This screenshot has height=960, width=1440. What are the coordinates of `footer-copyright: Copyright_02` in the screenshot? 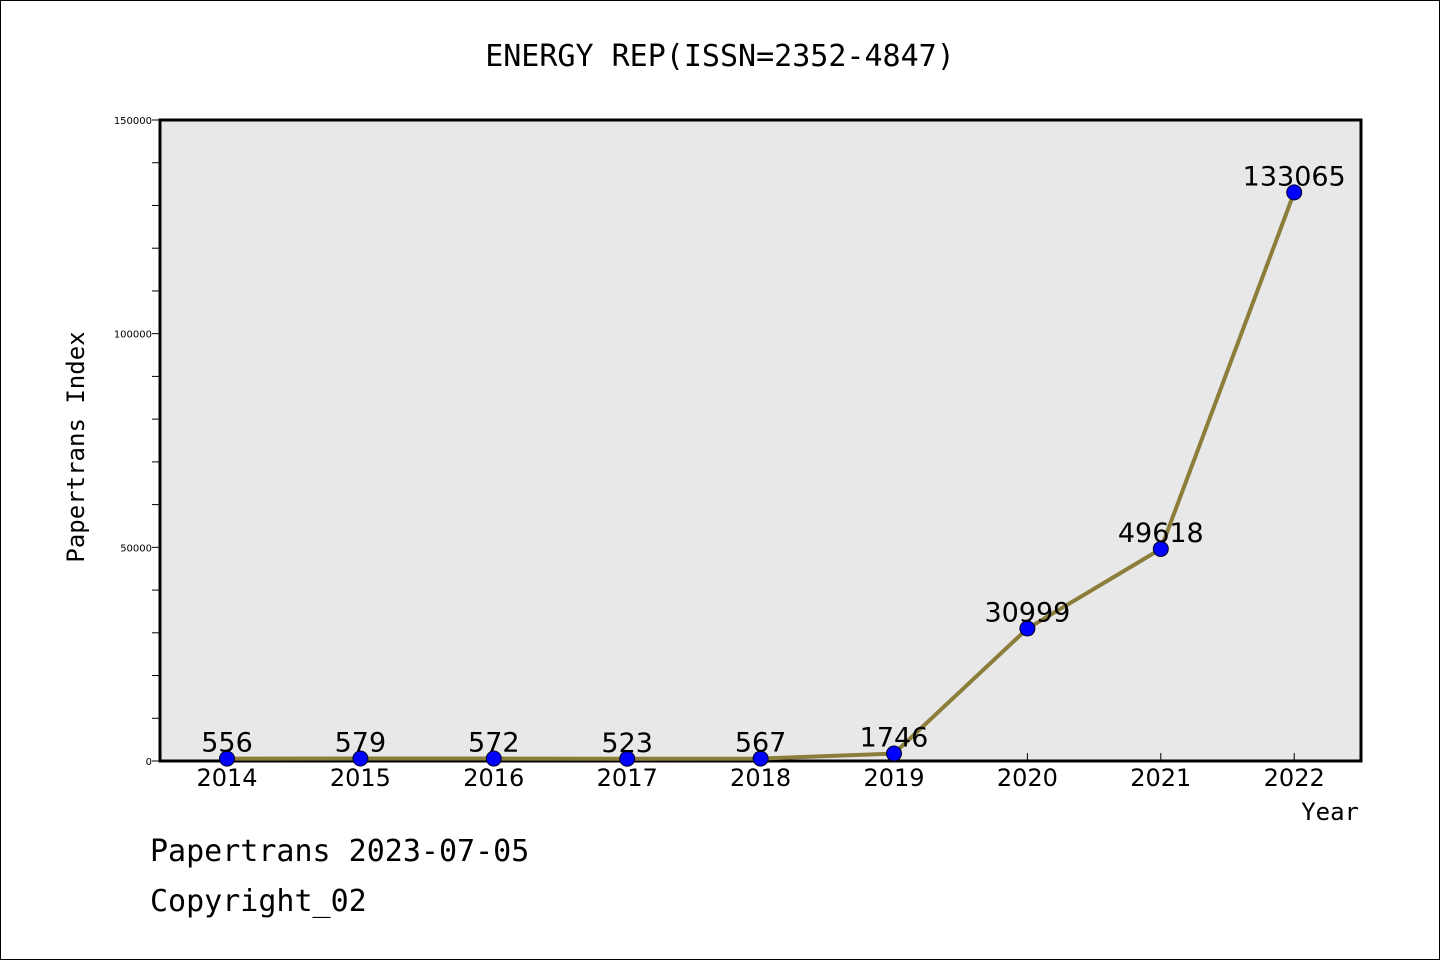 It's located at (258, 901).